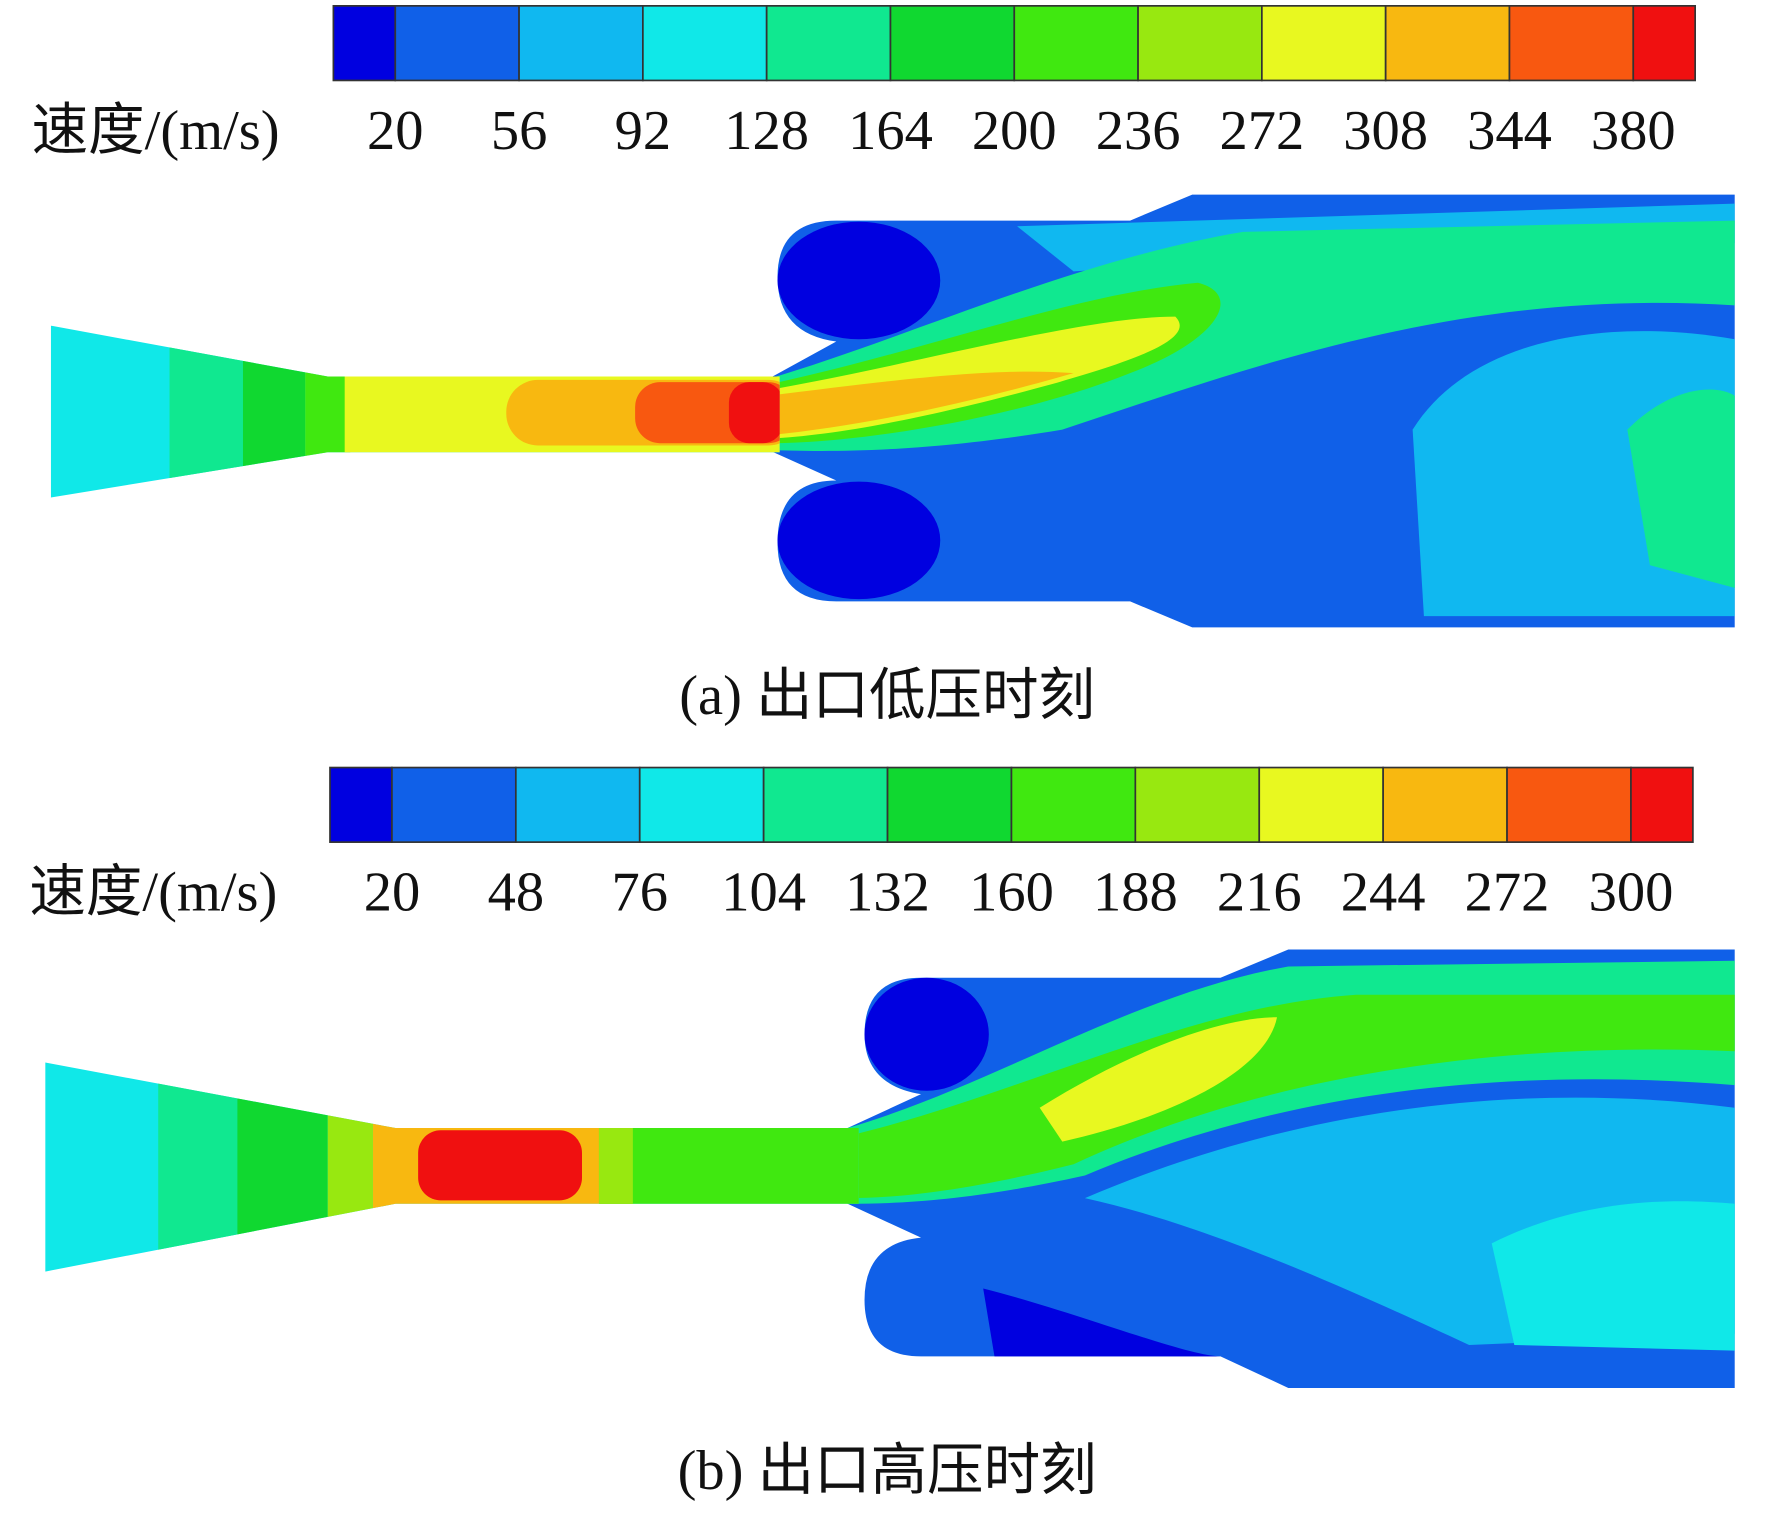 This screenshot has height=1517, width=1772. What do you see at coordinates (1138, 131) in the screenshot?
I see `colorbar-tick-label: 236` at bounding box center [1138, 131].